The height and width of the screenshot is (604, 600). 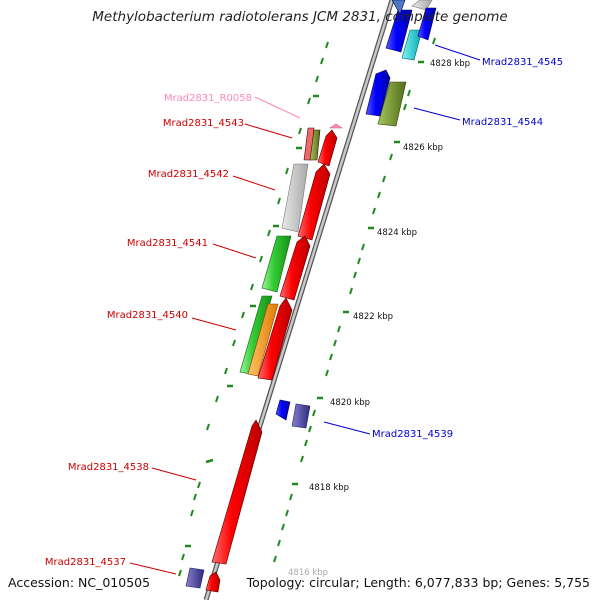 I want to click on gene-label-4543: Mrad2831_4543, so click(x=203, y=123).